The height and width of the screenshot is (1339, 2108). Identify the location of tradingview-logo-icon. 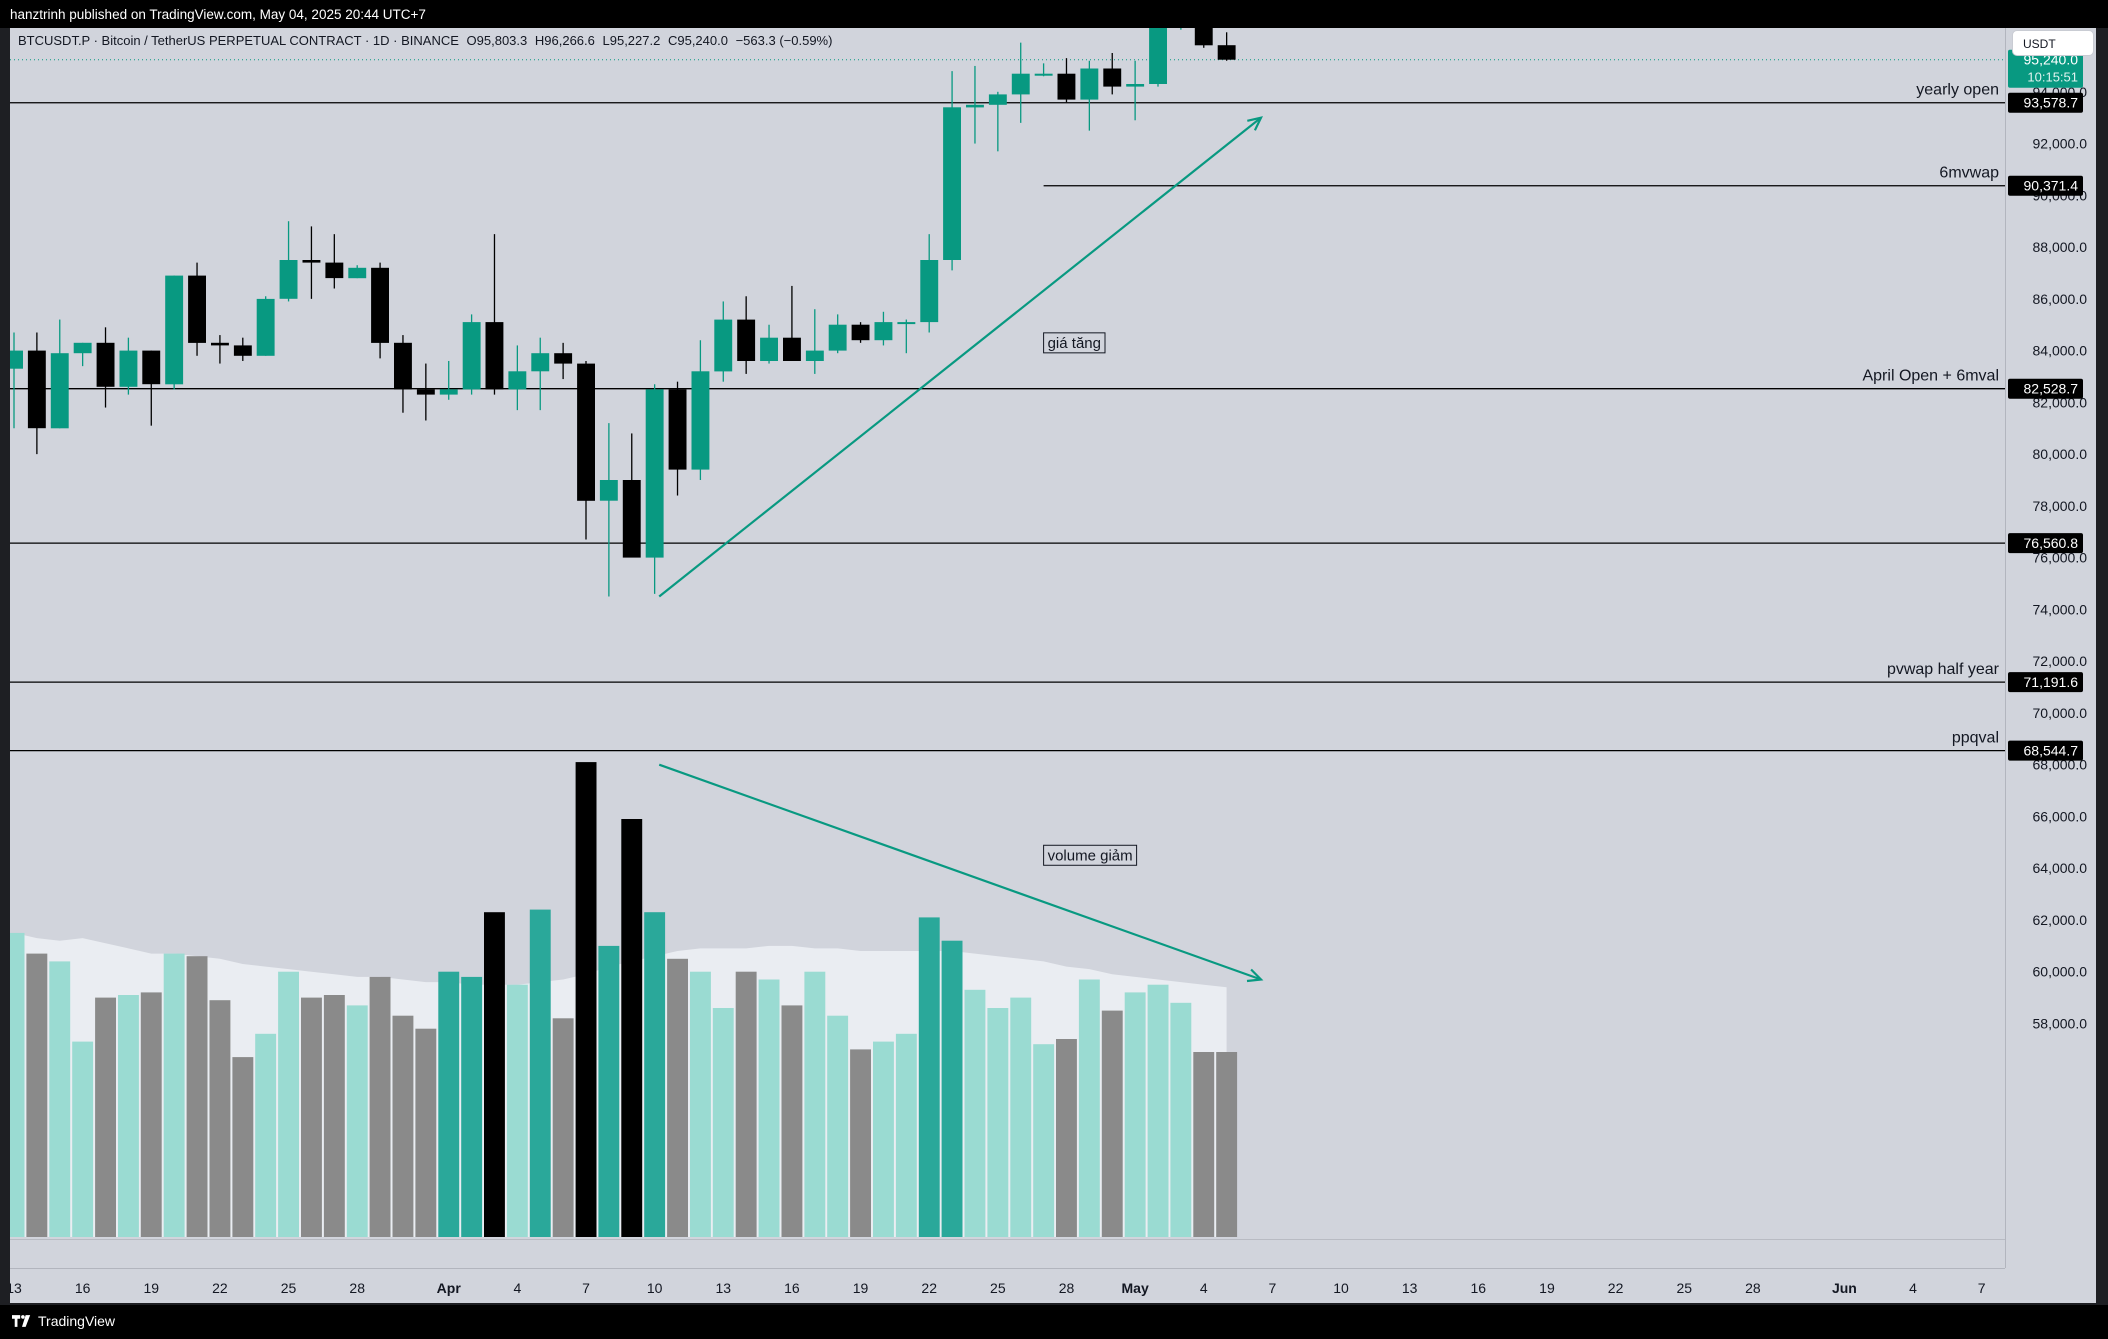
(21, 1321).